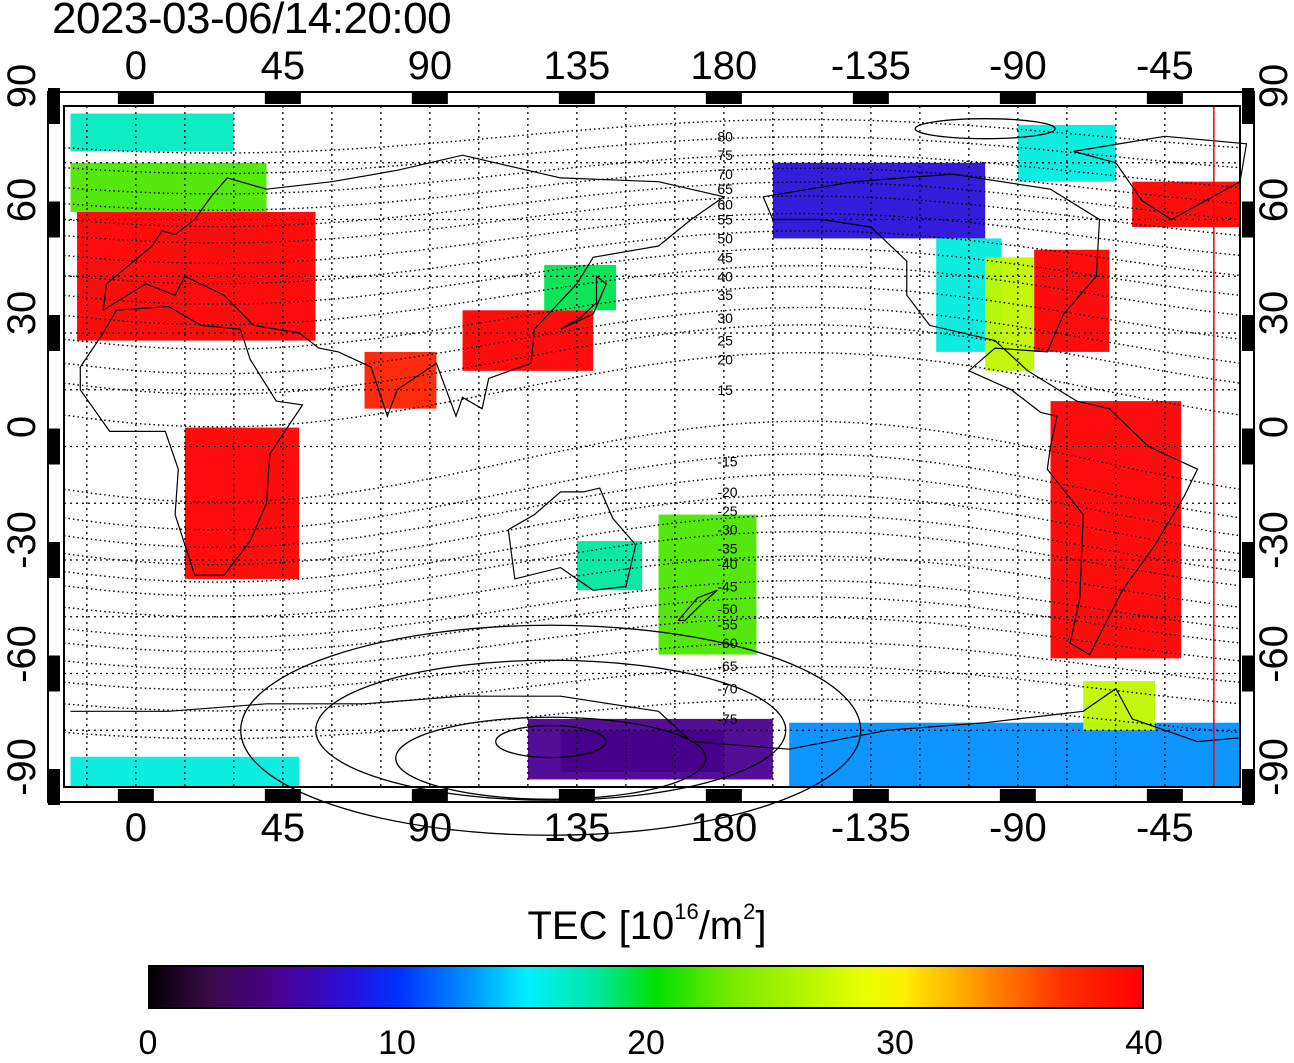  What do you see at coordinates (1164, 66) in the screenshot?
I see `top-lon-label: -45` at bounding box center [1164, 66].